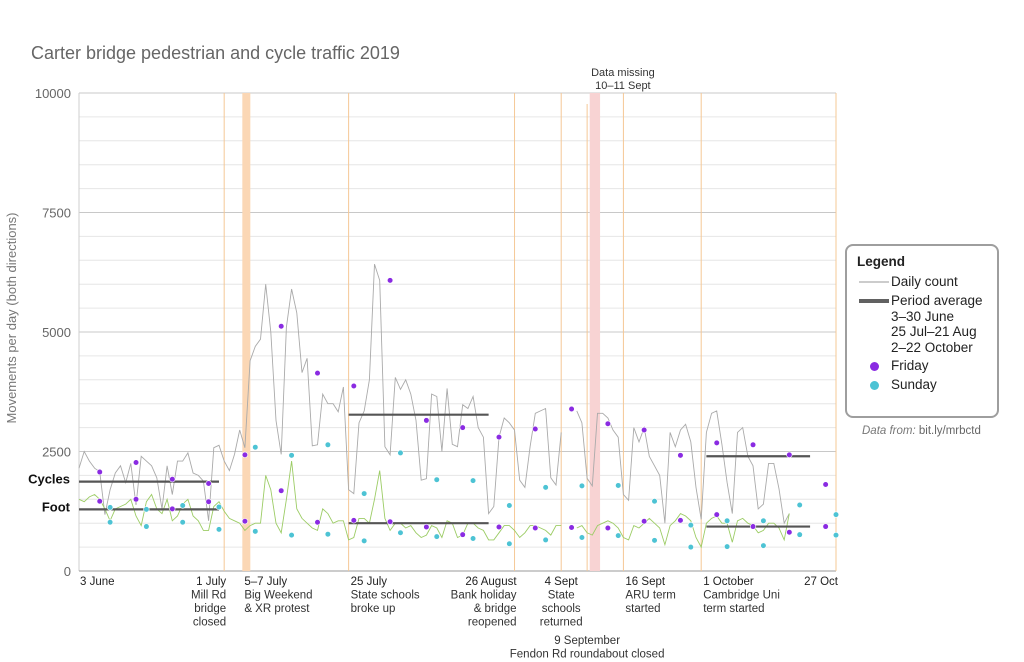 This screenshot has width=1024, height=662. Describe the element at coordinates (277, 609) in the screenshot. I see `event-label: & XR protest` at that location.